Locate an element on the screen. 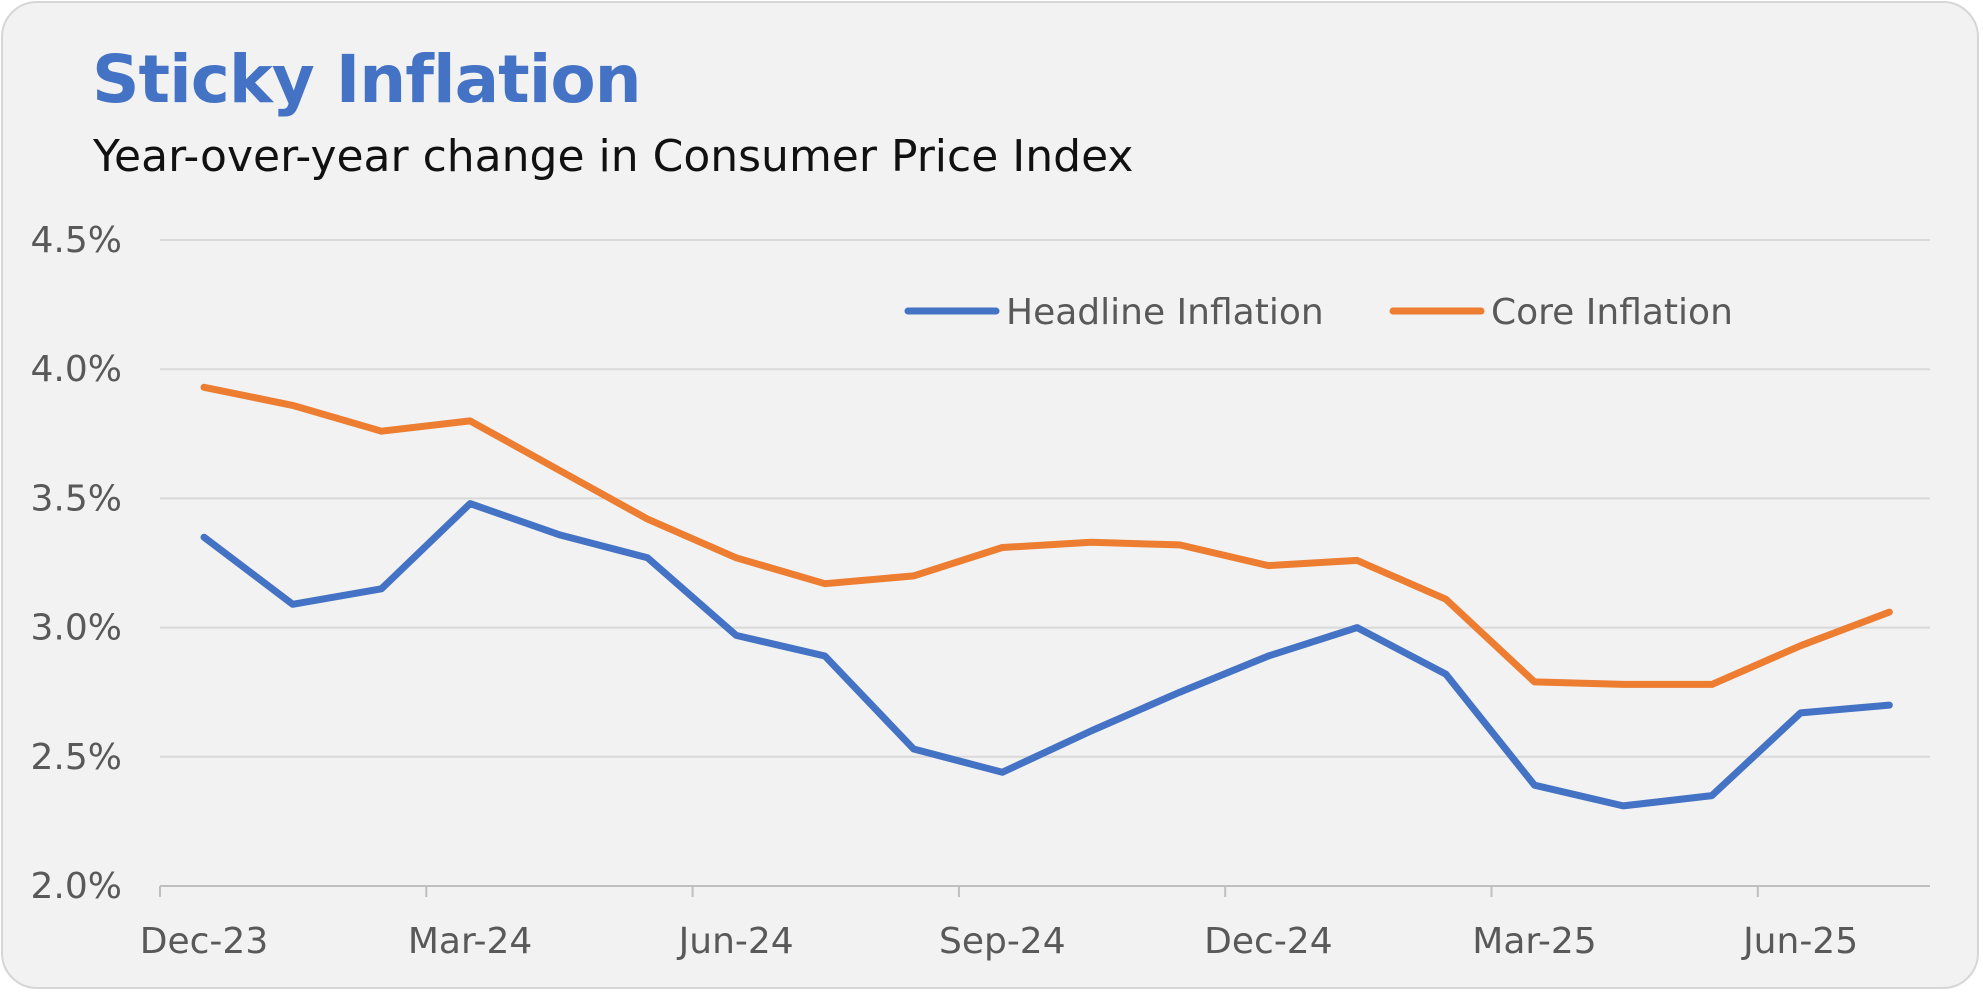  legend-label-core-inflation: Core Inflation is located at coordinates (1612, 312).